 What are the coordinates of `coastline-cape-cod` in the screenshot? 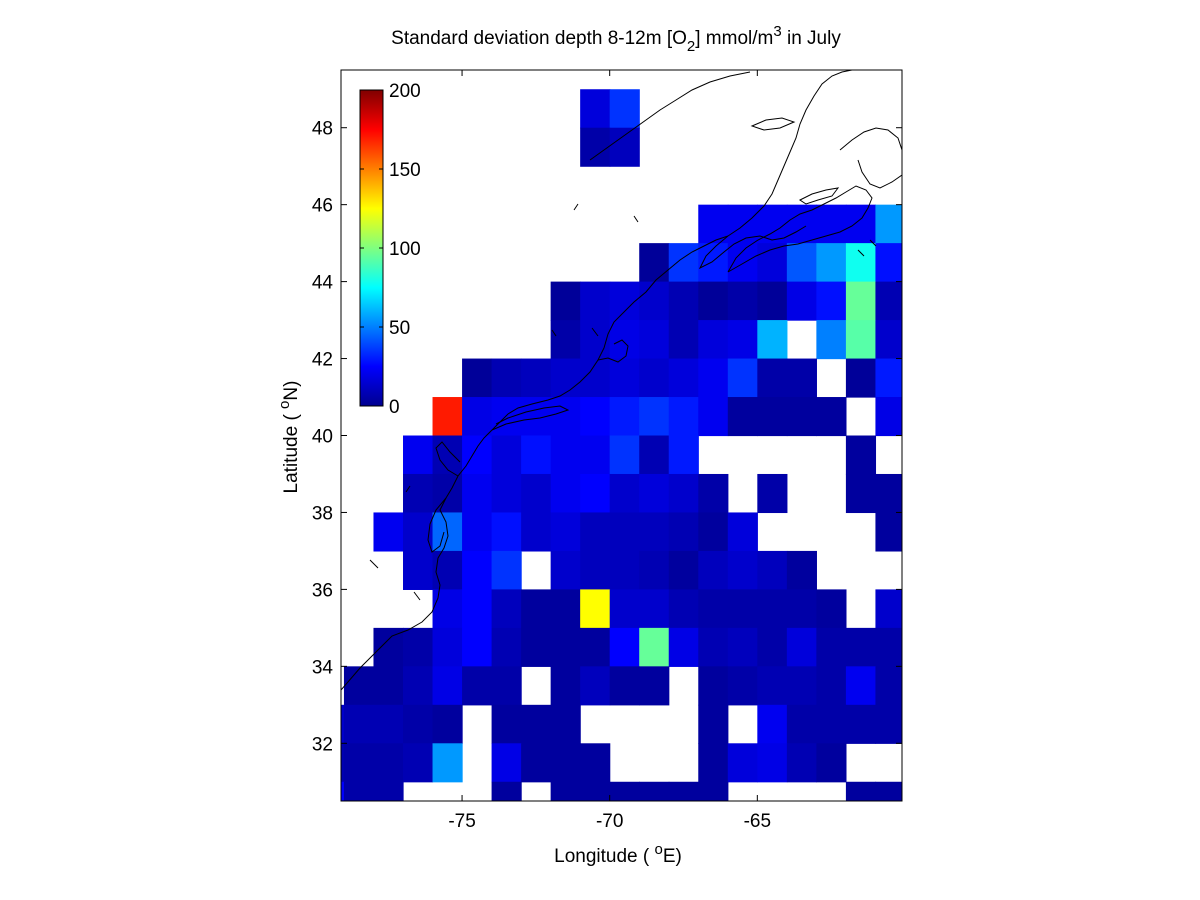 It's located at (613, 351).